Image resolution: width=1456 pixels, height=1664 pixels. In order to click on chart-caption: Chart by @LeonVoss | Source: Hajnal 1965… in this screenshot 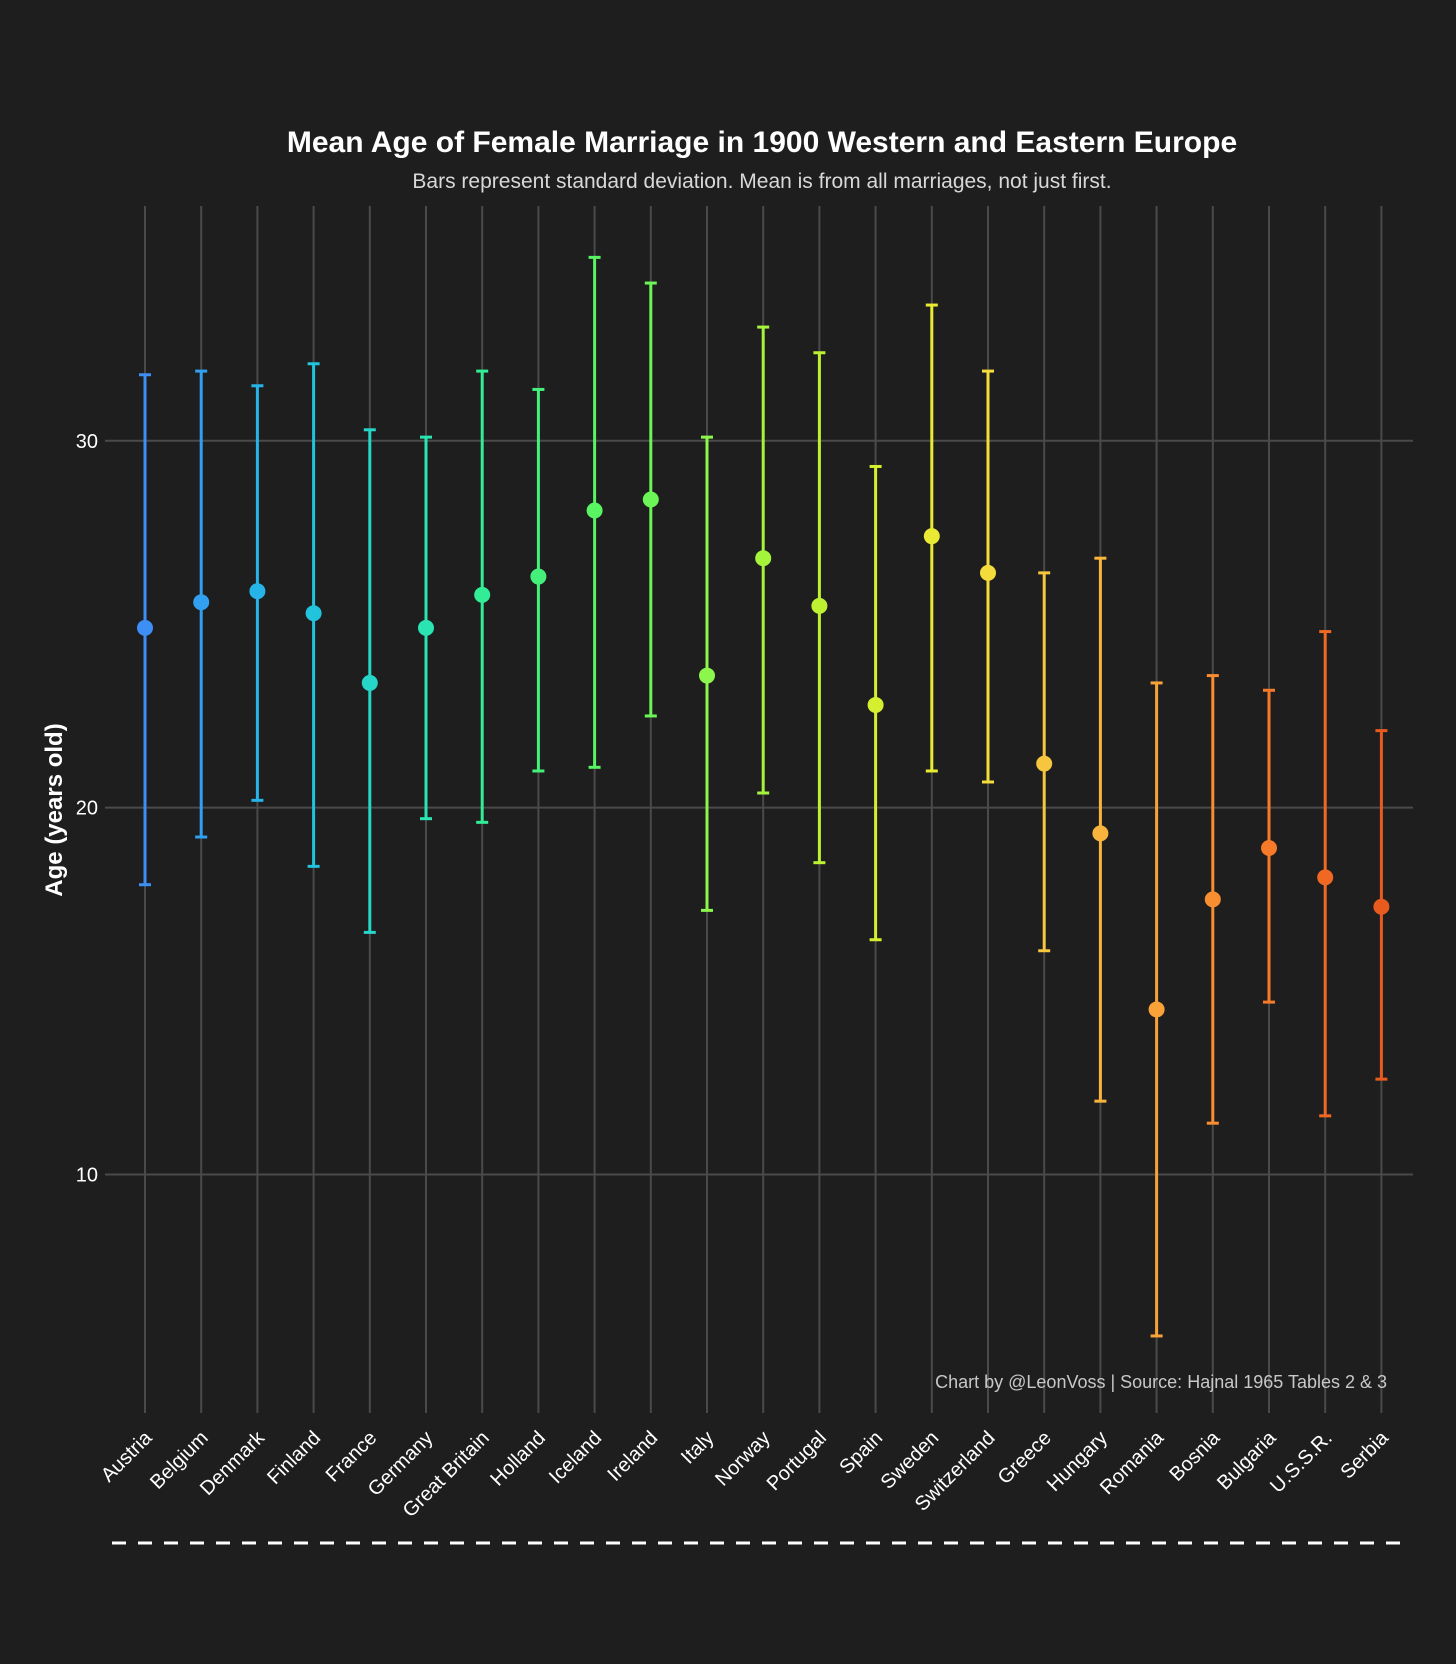, I will do `click(1161, 1382)`.